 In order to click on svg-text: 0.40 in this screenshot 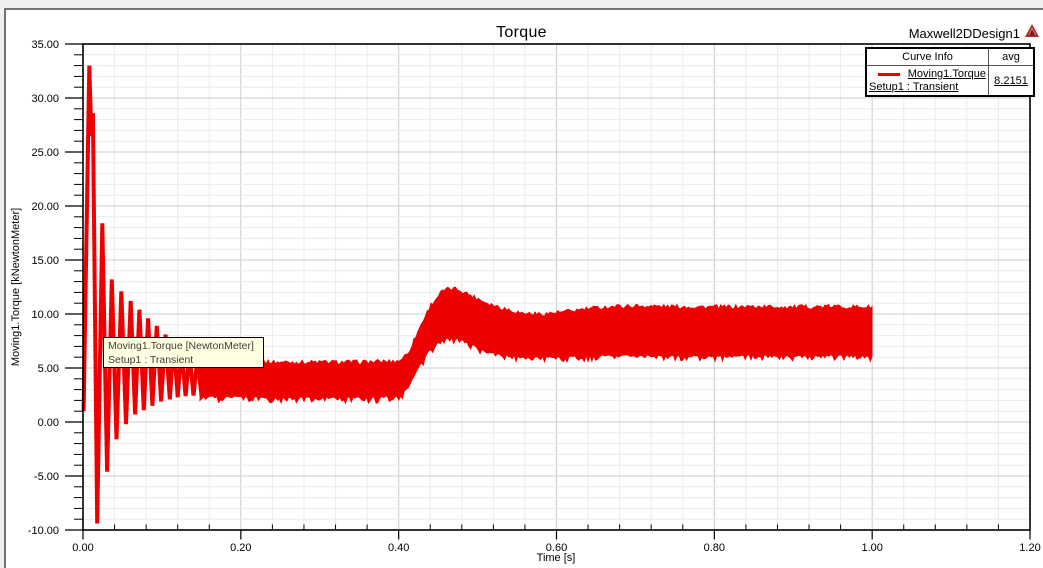, I will do `click(398, 548)`.